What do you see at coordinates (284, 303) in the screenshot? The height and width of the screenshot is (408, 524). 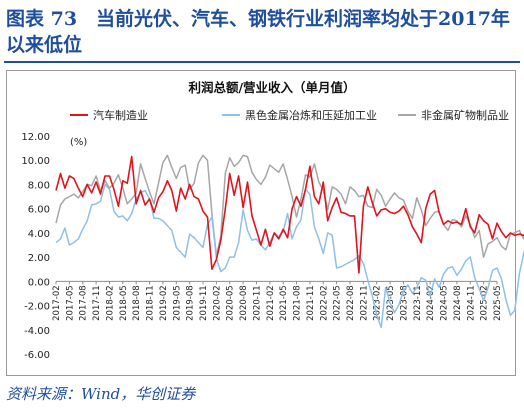 I see `x-tick-label: 2021-05` at bounding box center [284, 303].